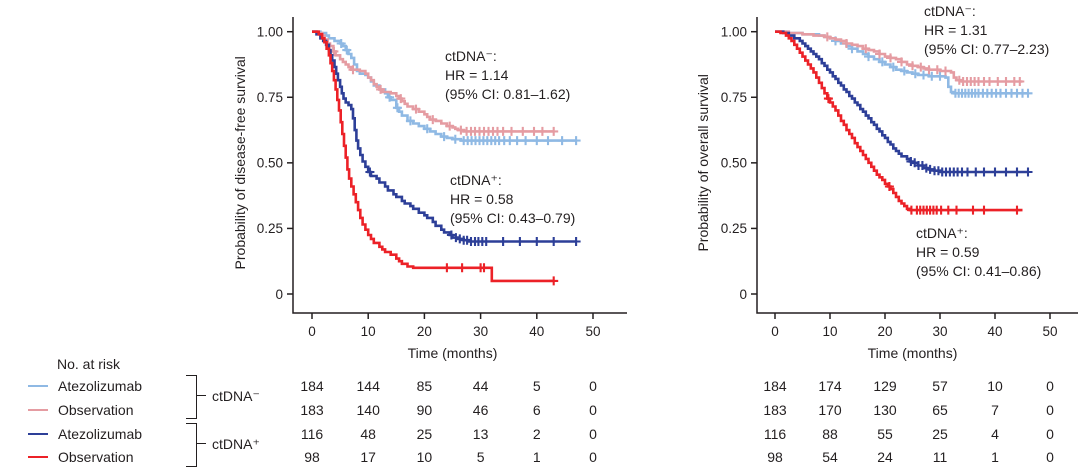 The height and width of the screenshot is (471, 1080). What do you see at coordinates (477, 75) in the screenshot?
I see `annotation-line: HR = 1.14` at bounding box center [477, 75].